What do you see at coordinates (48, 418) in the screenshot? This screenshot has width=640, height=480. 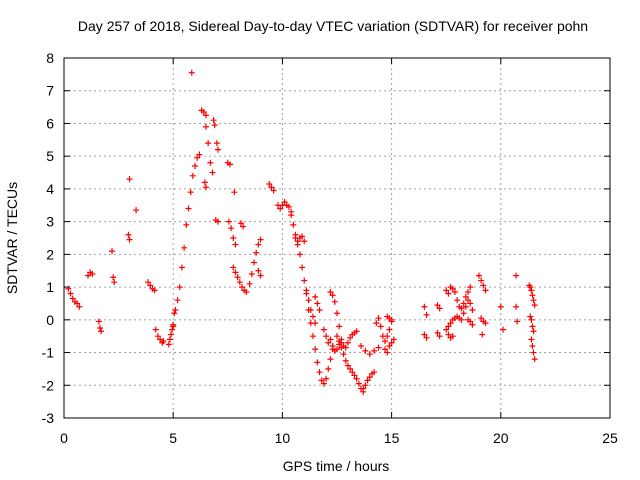 I see `y-tick-label: -3` at bounding box center [48, 418].